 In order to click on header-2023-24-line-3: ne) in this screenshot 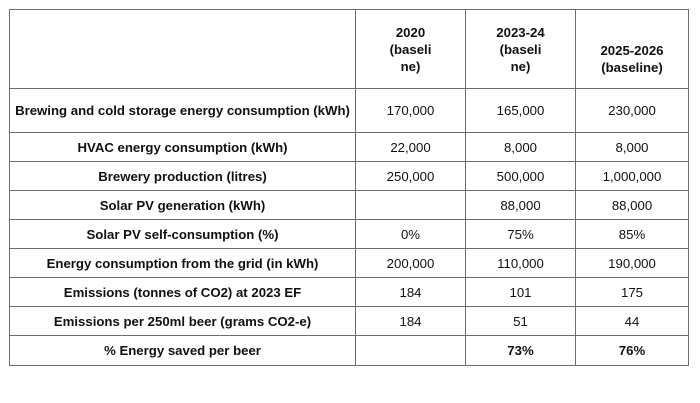, I will do `click(520, 66)`.